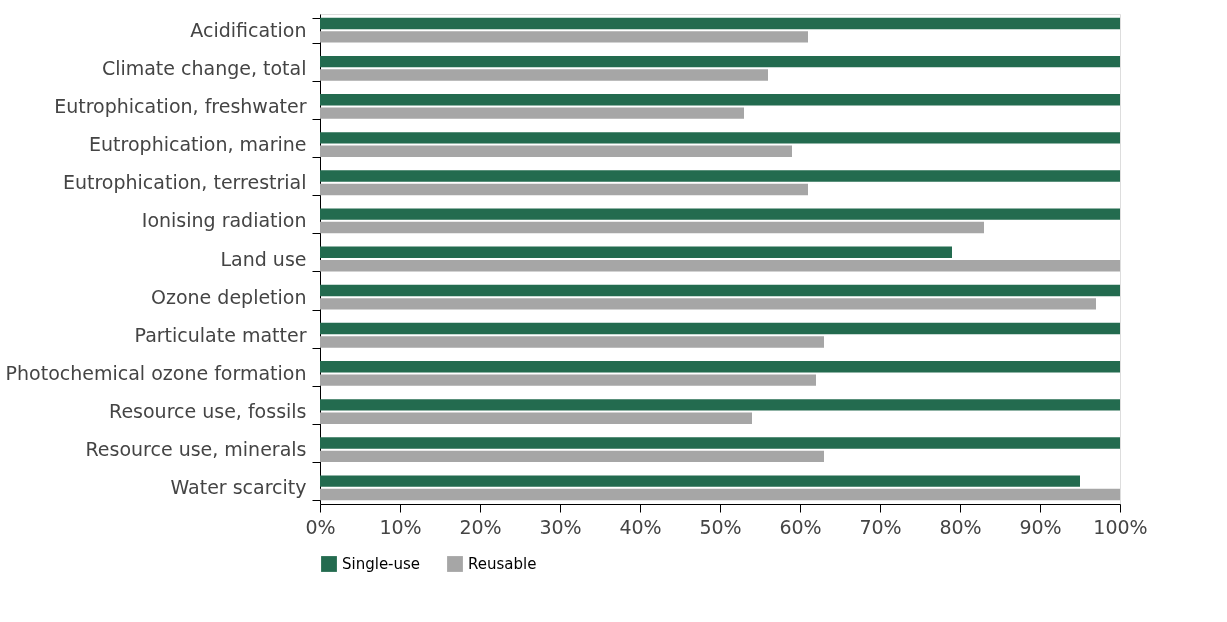 The image size is (1227, 622). Describe the element at coordinates (238, 487) in the screenshot. I see `y-tick-label: Water scarcity` at that location.